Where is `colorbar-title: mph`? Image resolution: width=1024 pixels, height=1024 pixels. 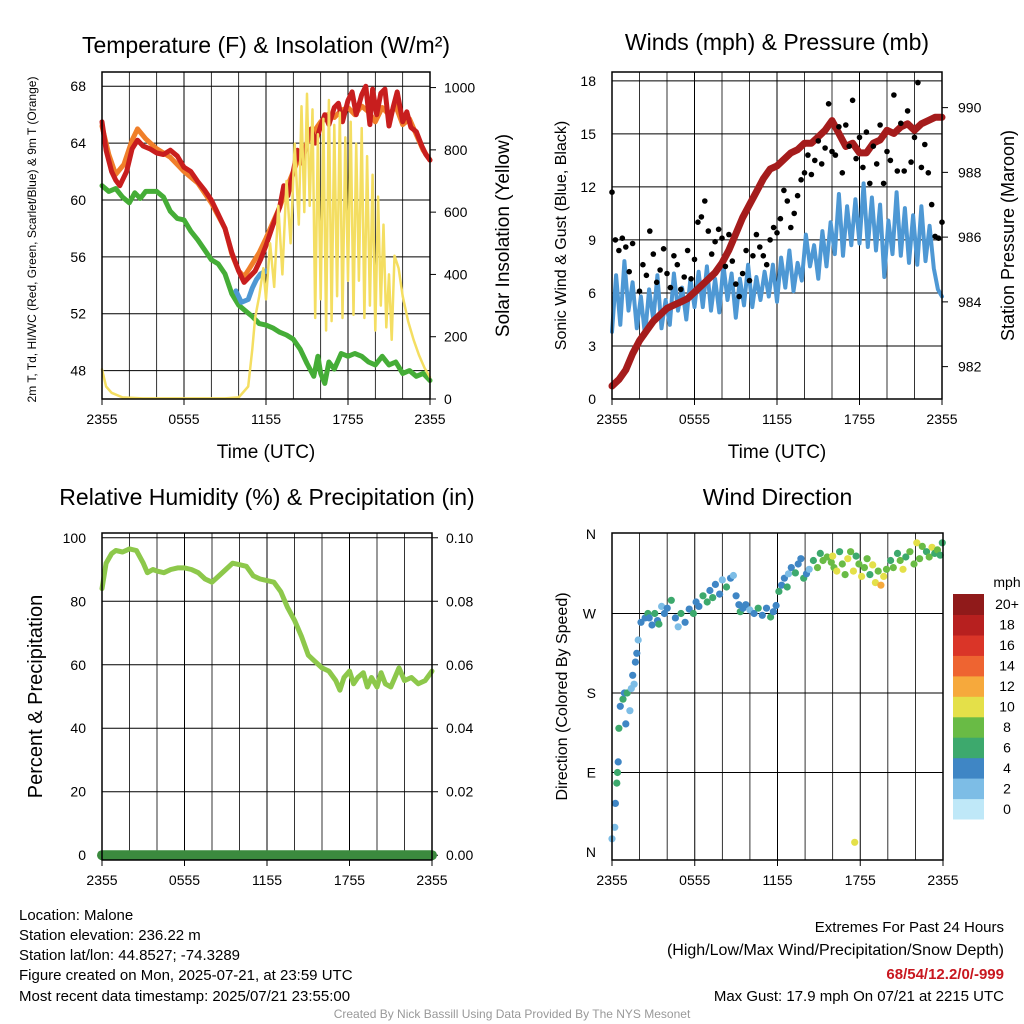 colorbar-title: mph is located at coordinates (1006, 582).